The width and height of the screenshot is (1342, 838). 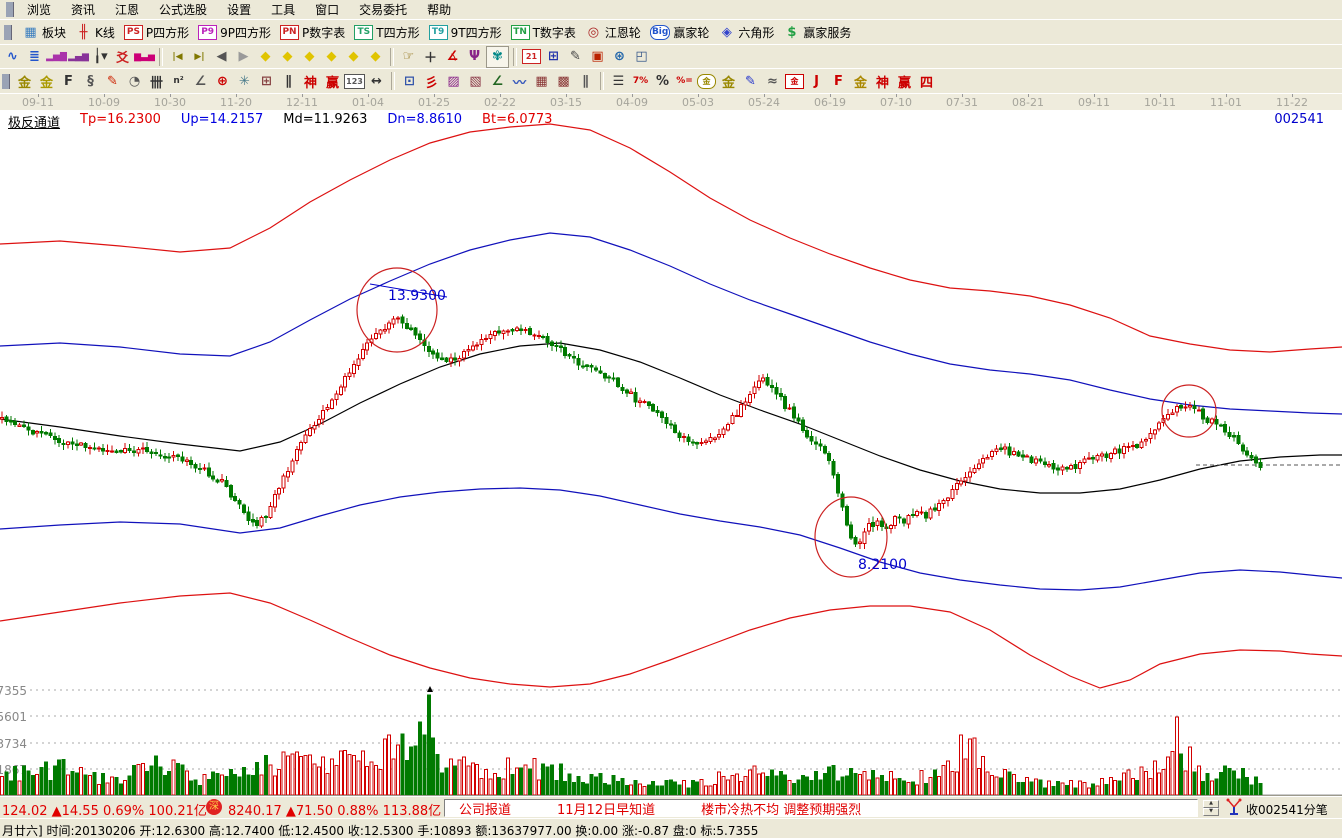 What do you see at coordinates (222, 81) in the screenshot?
I see `circle-cross-icon: ⊕` at bounding box center [222, 81].